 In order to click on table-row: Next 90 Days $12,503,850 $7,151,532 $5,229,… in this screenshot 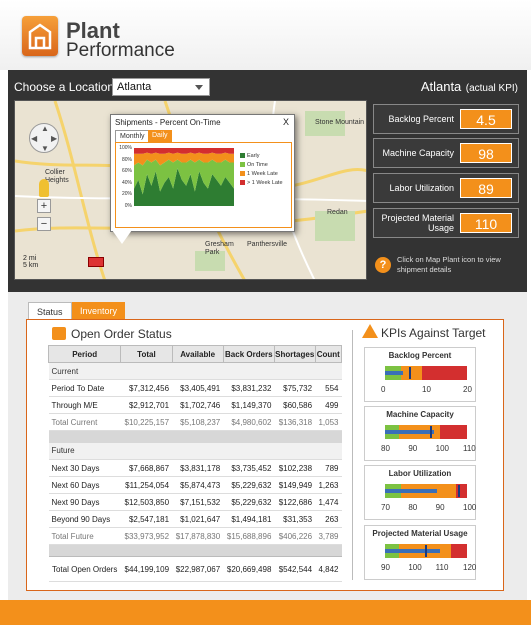, I will do `click(195, 502)`.